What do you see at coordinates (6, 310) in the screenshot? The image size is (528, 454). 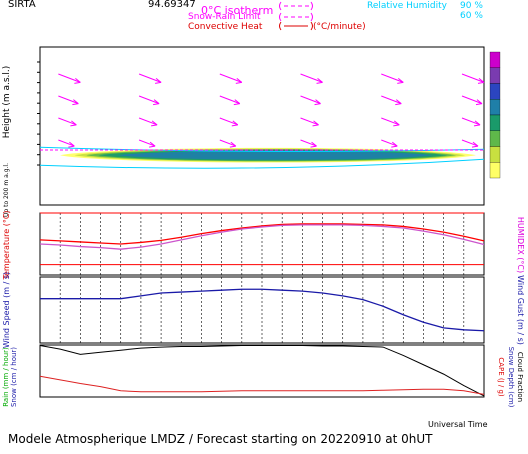 I see `wind-ylabel: Wind Speed (m / s)` at bounding box center [6, 310].